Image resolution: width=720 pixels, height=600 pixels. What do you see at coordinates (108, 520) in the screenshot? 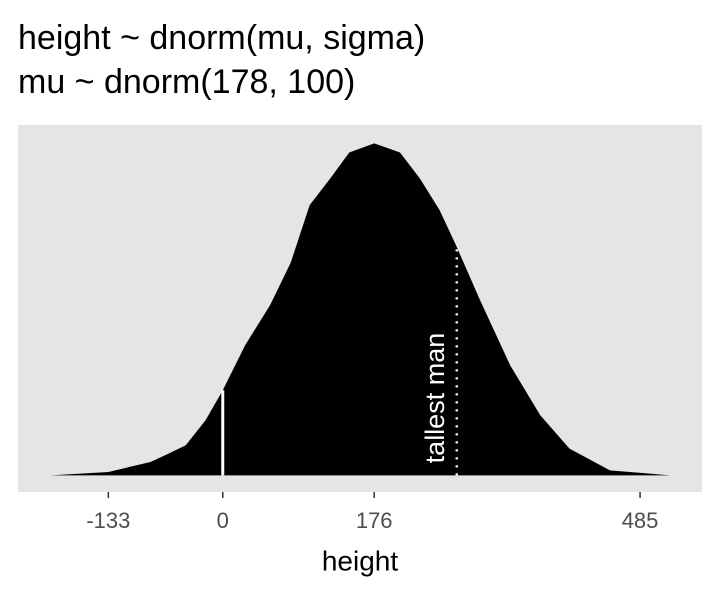
I see `x-tick-label: -133` at bounding box center [108, 520].